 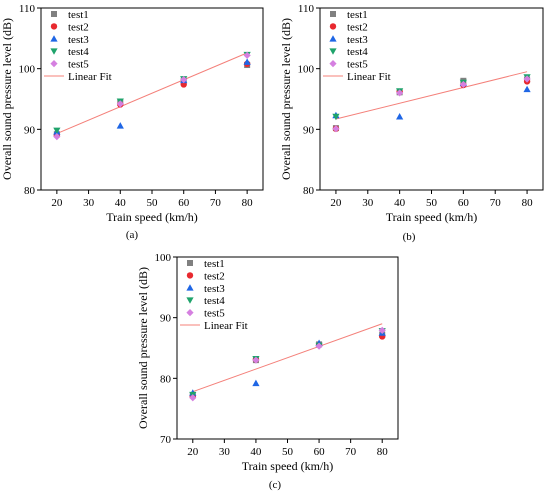 What do you see at coordinates (132, 235) in the screenshot?
I see `panel-label: (a)` at bounding box center [132, 235].